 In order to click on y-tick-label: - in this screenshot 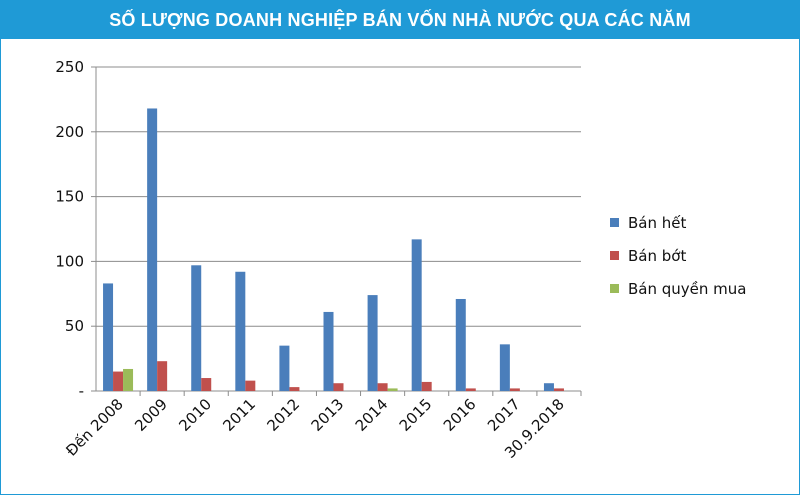, I will do `click(81, 391)`.